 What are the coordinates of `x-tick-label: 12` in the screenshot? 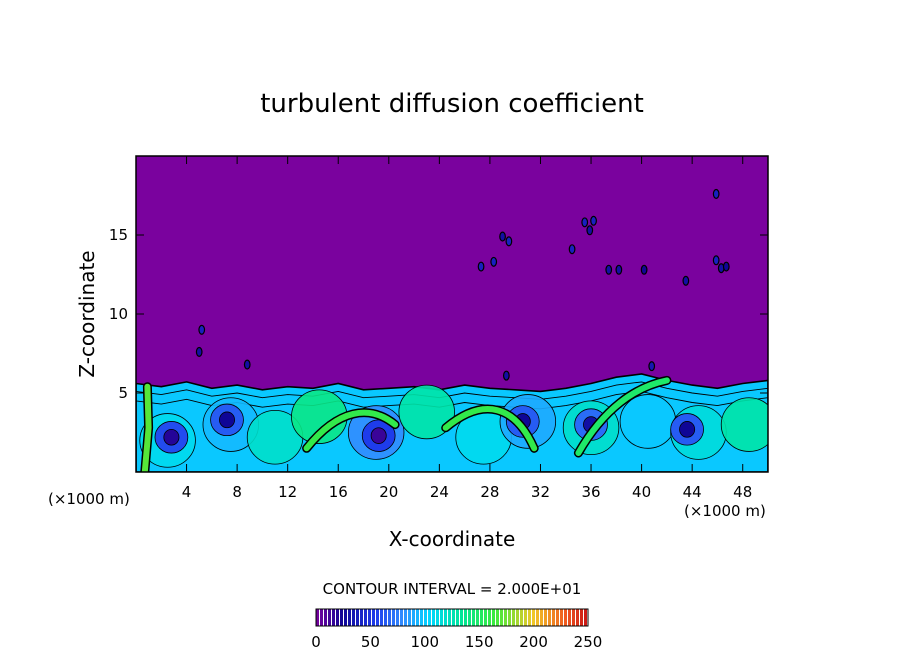 It's located at (287, 492).